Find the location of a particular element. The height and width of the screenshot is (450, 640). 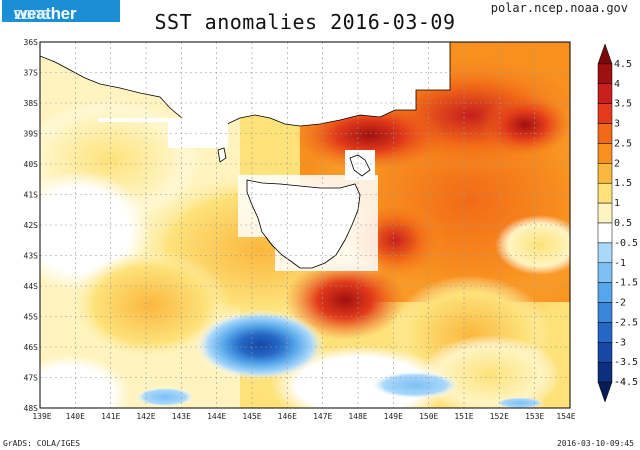

lon-label: 143E is located at coordinates (181, 416).